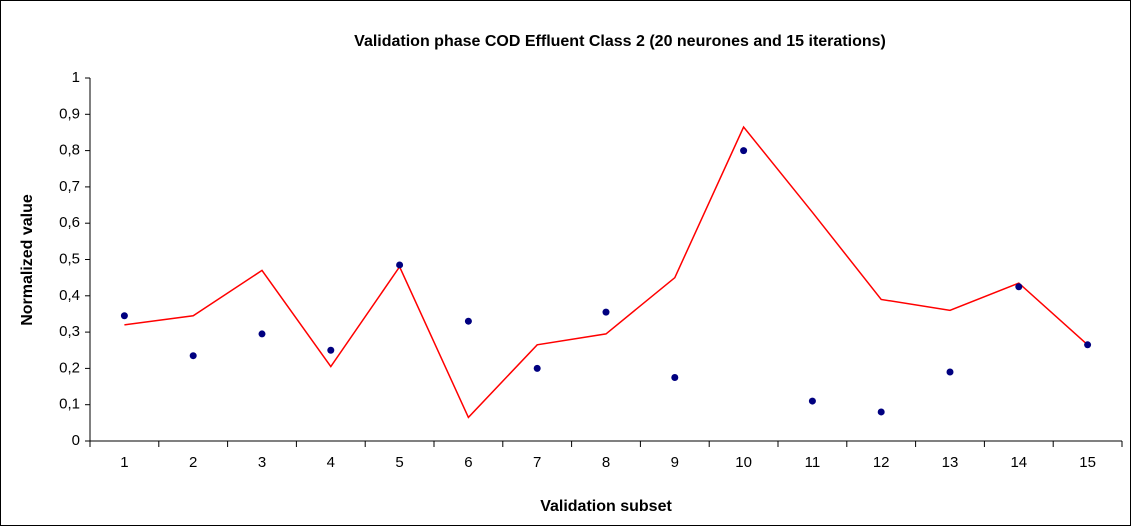 Image resolution: width=1131 pixels, height=526 pixels. What do you see at coordinates (1087, 462) in the screenshot?
I see `x-tick-label: 15` at bounding box center [1087, 462].